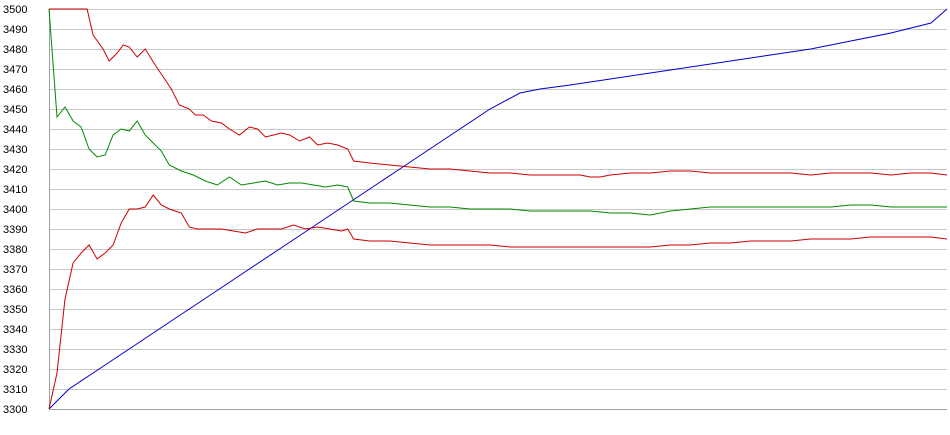 This screenshot has height=435, width=950. I want to click on y-tick-label: 3300, so click(15, 410).